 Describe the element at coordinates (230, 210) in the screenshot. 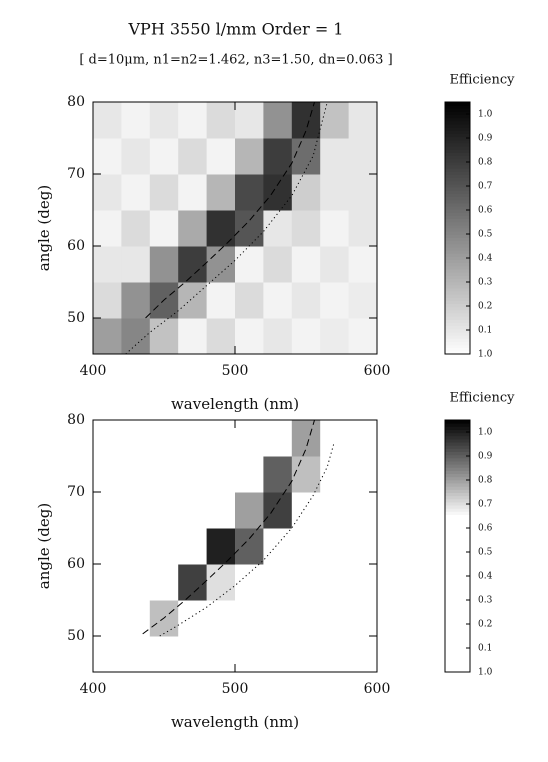

I see `dashed-line` at that location.